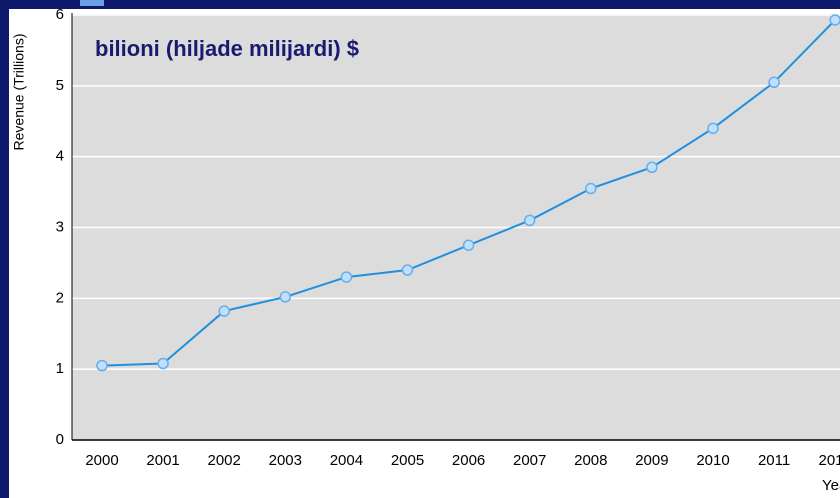  I want to click on chart-title: bilioni (hiljade milijardi) $, so click(227, 48).